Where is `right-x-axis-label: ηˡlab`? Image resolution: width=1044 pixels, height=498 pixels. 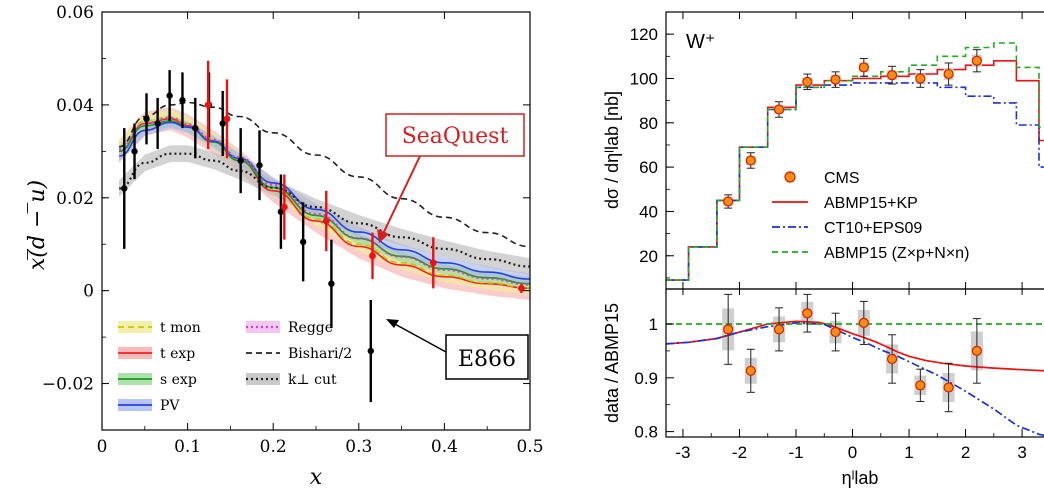 right-x-axis-label: ηˡlab is located at coordinates (860, 478).